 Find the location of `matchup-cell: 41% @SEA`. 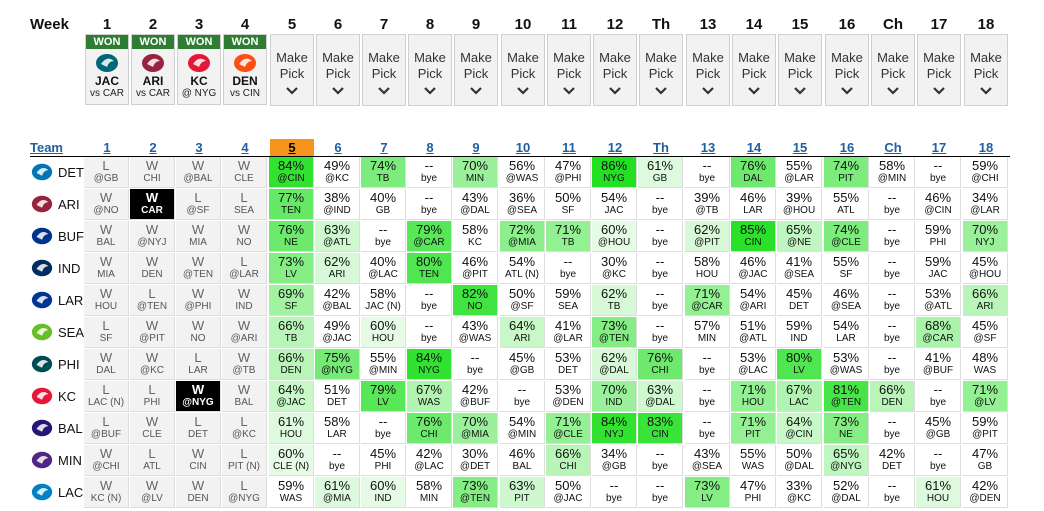

matchup-cell: 41% @SEA is located at coordinates (799, 268).